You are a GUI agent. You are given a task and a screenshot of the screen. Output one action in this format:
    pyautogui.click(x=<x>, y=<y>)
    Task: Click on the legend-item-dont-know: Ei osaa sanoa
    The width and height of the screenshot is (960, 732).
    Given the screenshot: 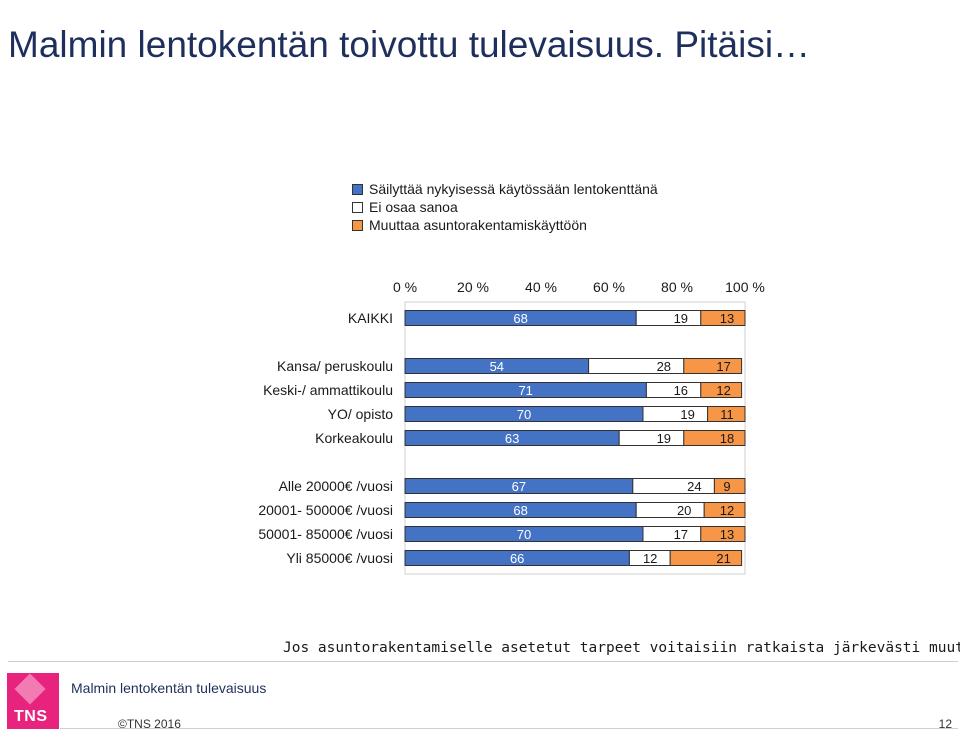 What is the action you would take?
    pyautogui.click(x=505, y=207)
    